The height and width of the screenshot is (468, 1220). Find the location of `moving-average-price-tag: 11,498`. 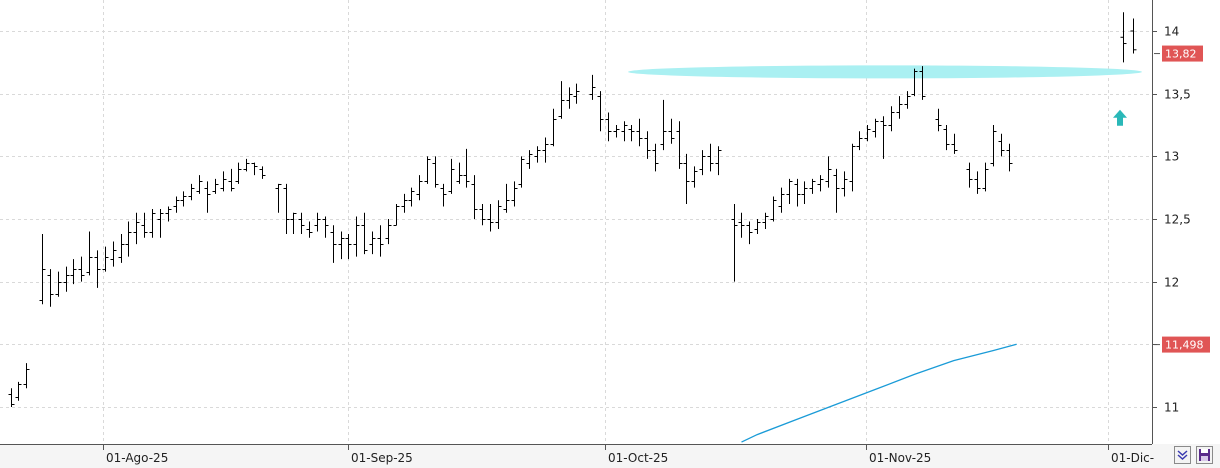

moving-average-price-tag: 11,498 is located at coordinates (1182, 344).